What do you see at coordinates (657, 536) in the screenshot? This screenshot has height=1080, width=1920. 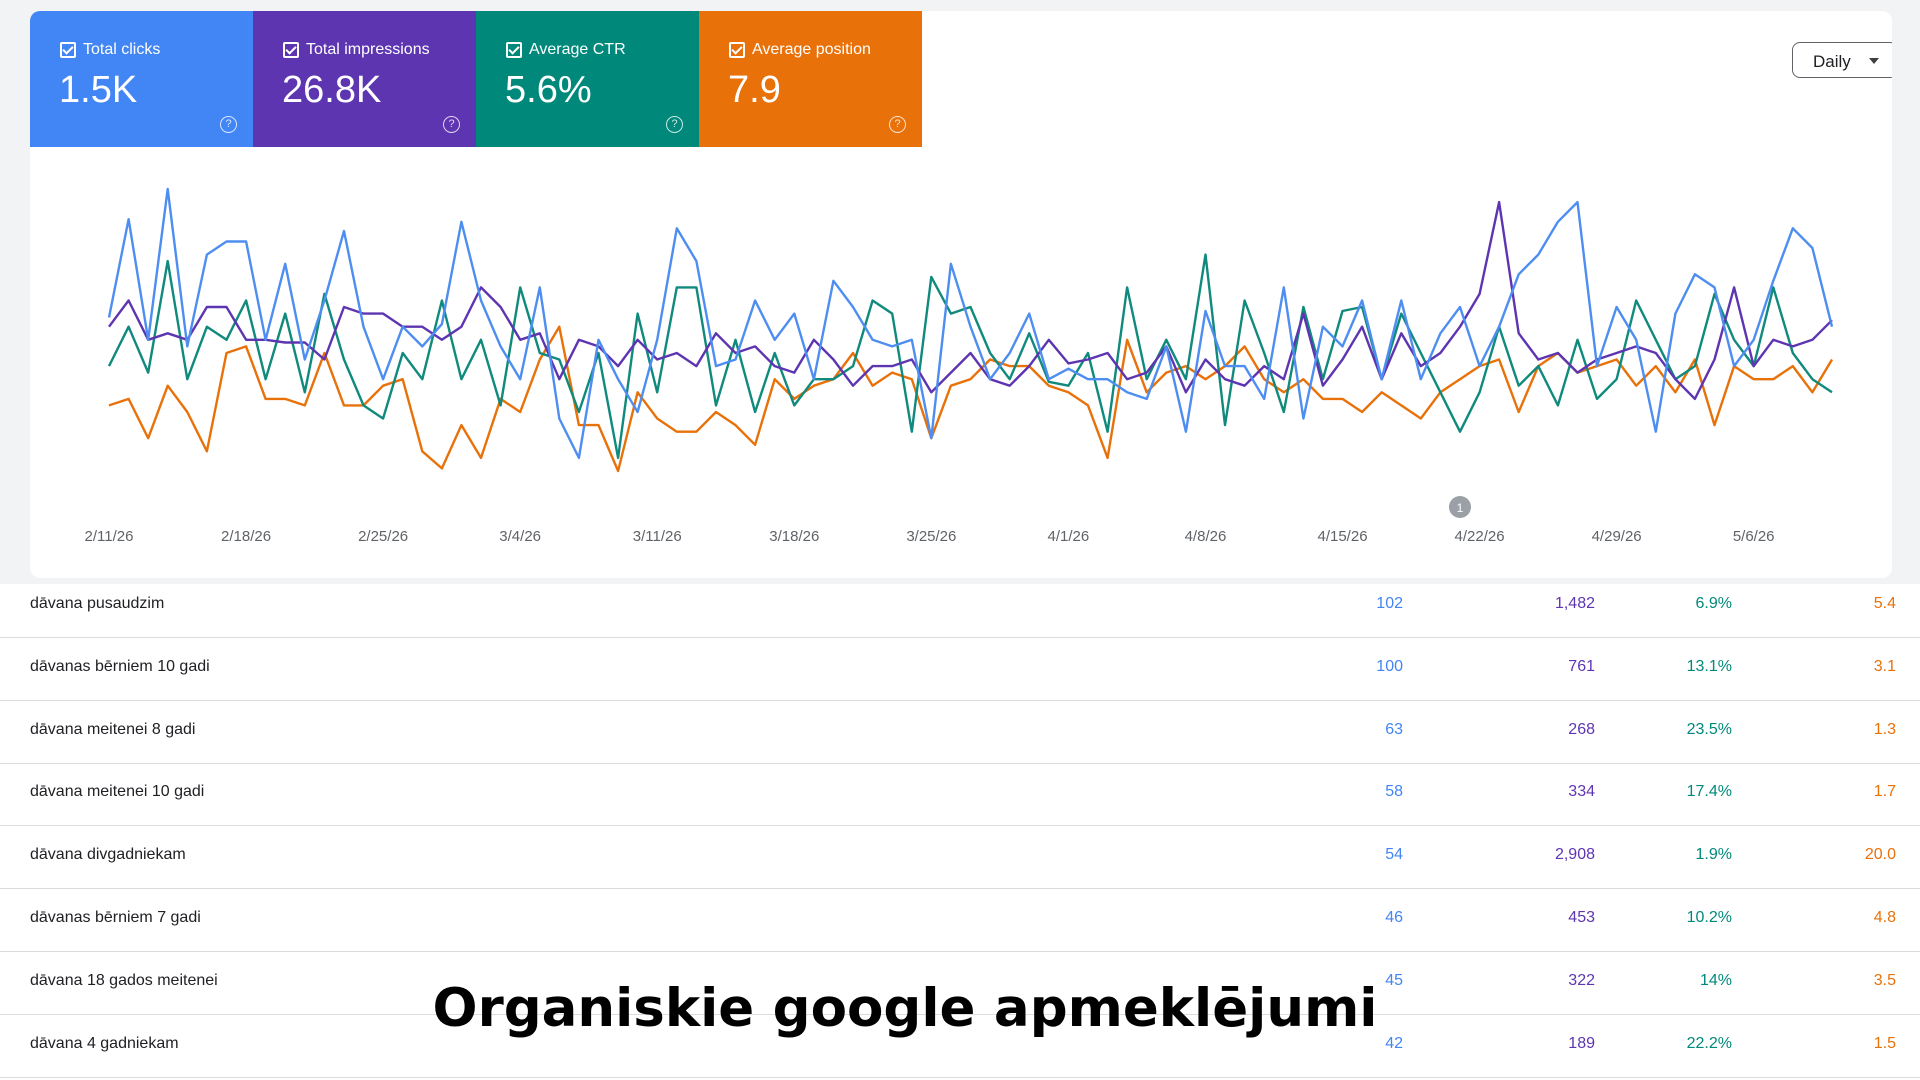 I see `x-tick-label: 3/11/26` at bounding box center [657, 536].